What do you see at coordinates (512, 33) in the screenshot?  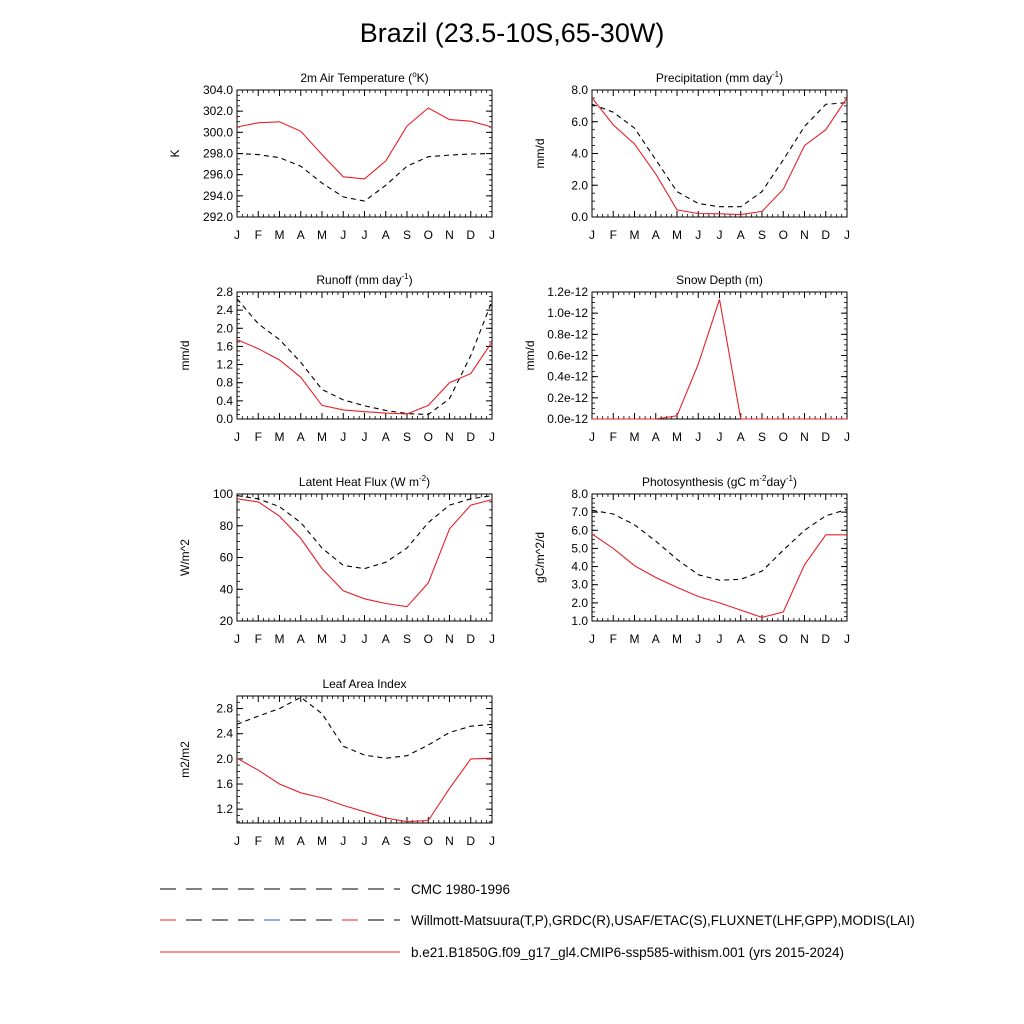 I see `figure-title: Brazil (23.5-10S,65-30W)` at bounding box center [512, 33].